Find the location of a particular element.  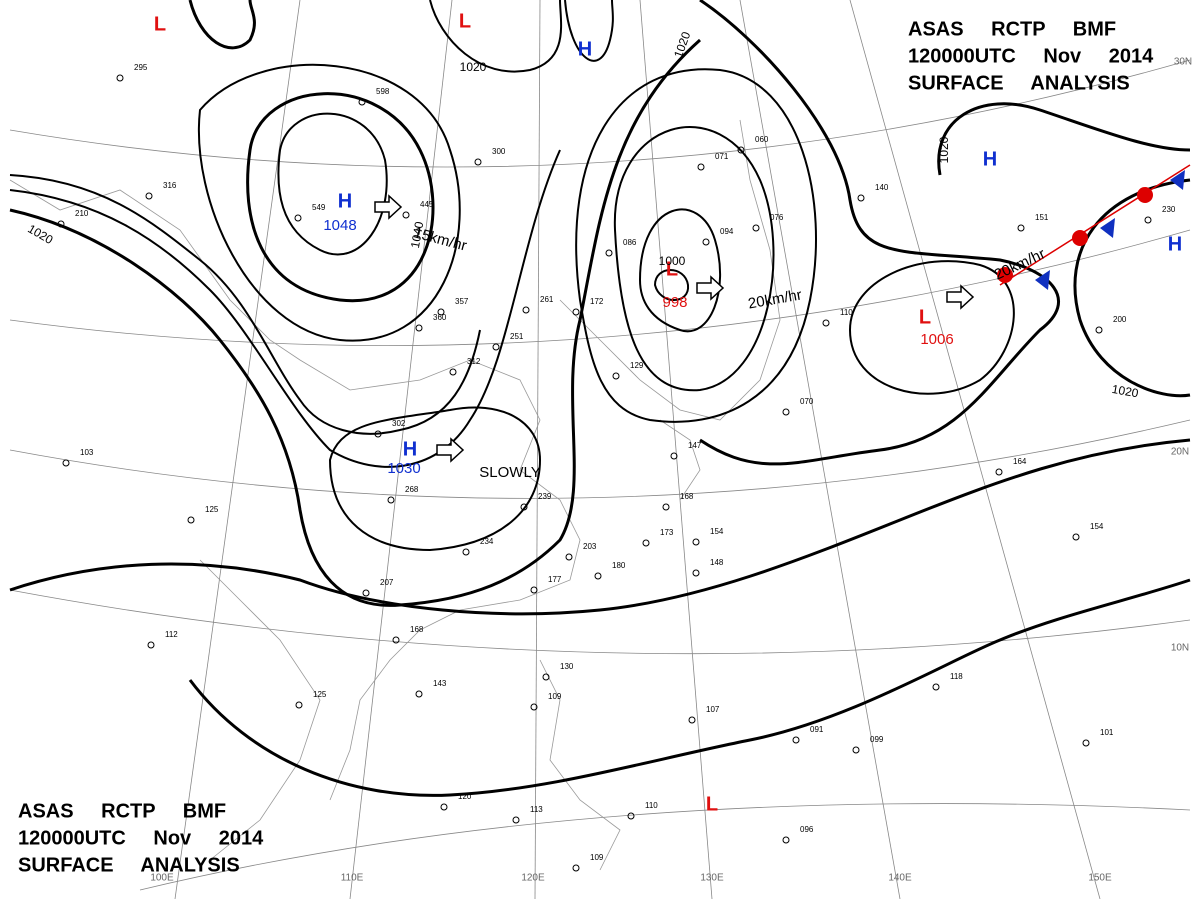

longitude-label: 100E is located at coordinates (162, 878).